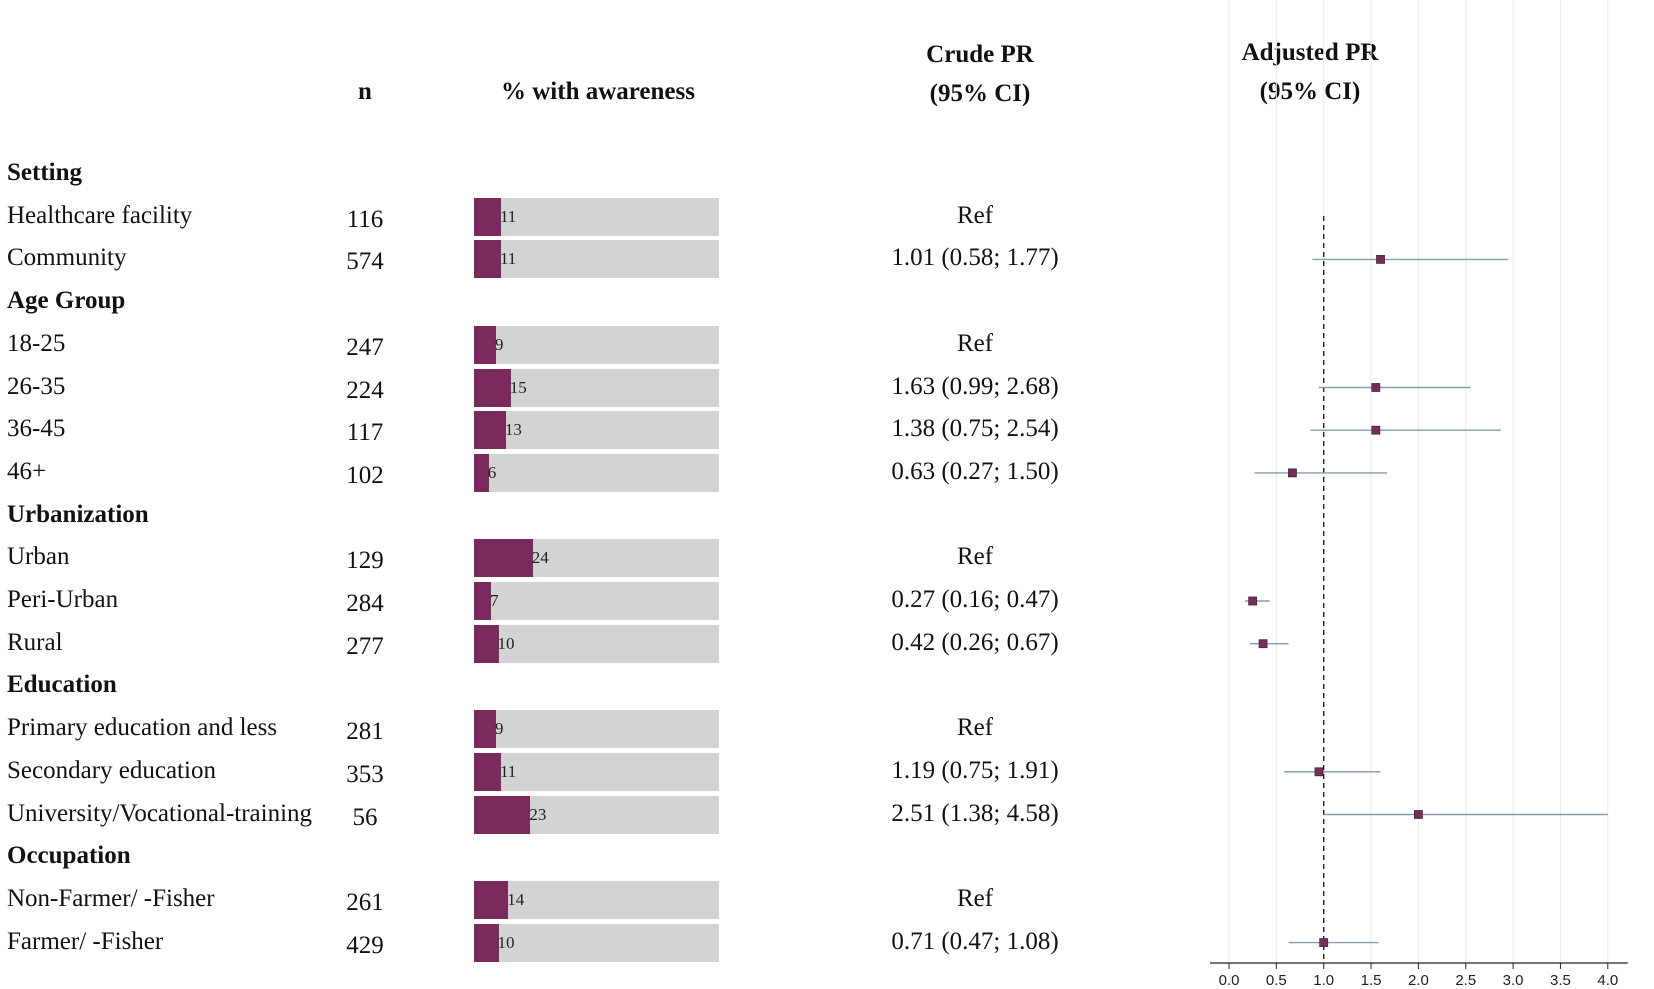 This screenshot has height=989, width=1654. Describe the element at coordinates (980, 93) in the screenshot. I see `header-crude-line2: (95% CI)` at that location.